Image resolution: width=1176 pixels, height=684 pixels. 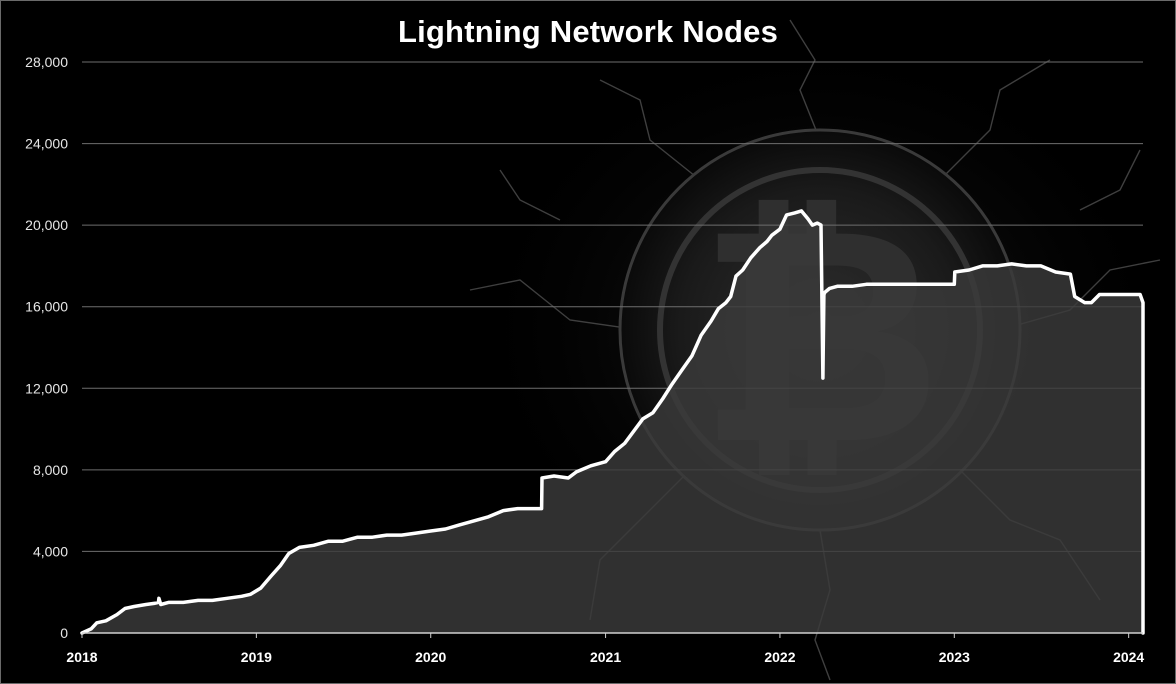 What do you see at coordinates (46, 388) in the screenshot?
I see `y-tick-label: 12,000` at bounding box center [46, 388].